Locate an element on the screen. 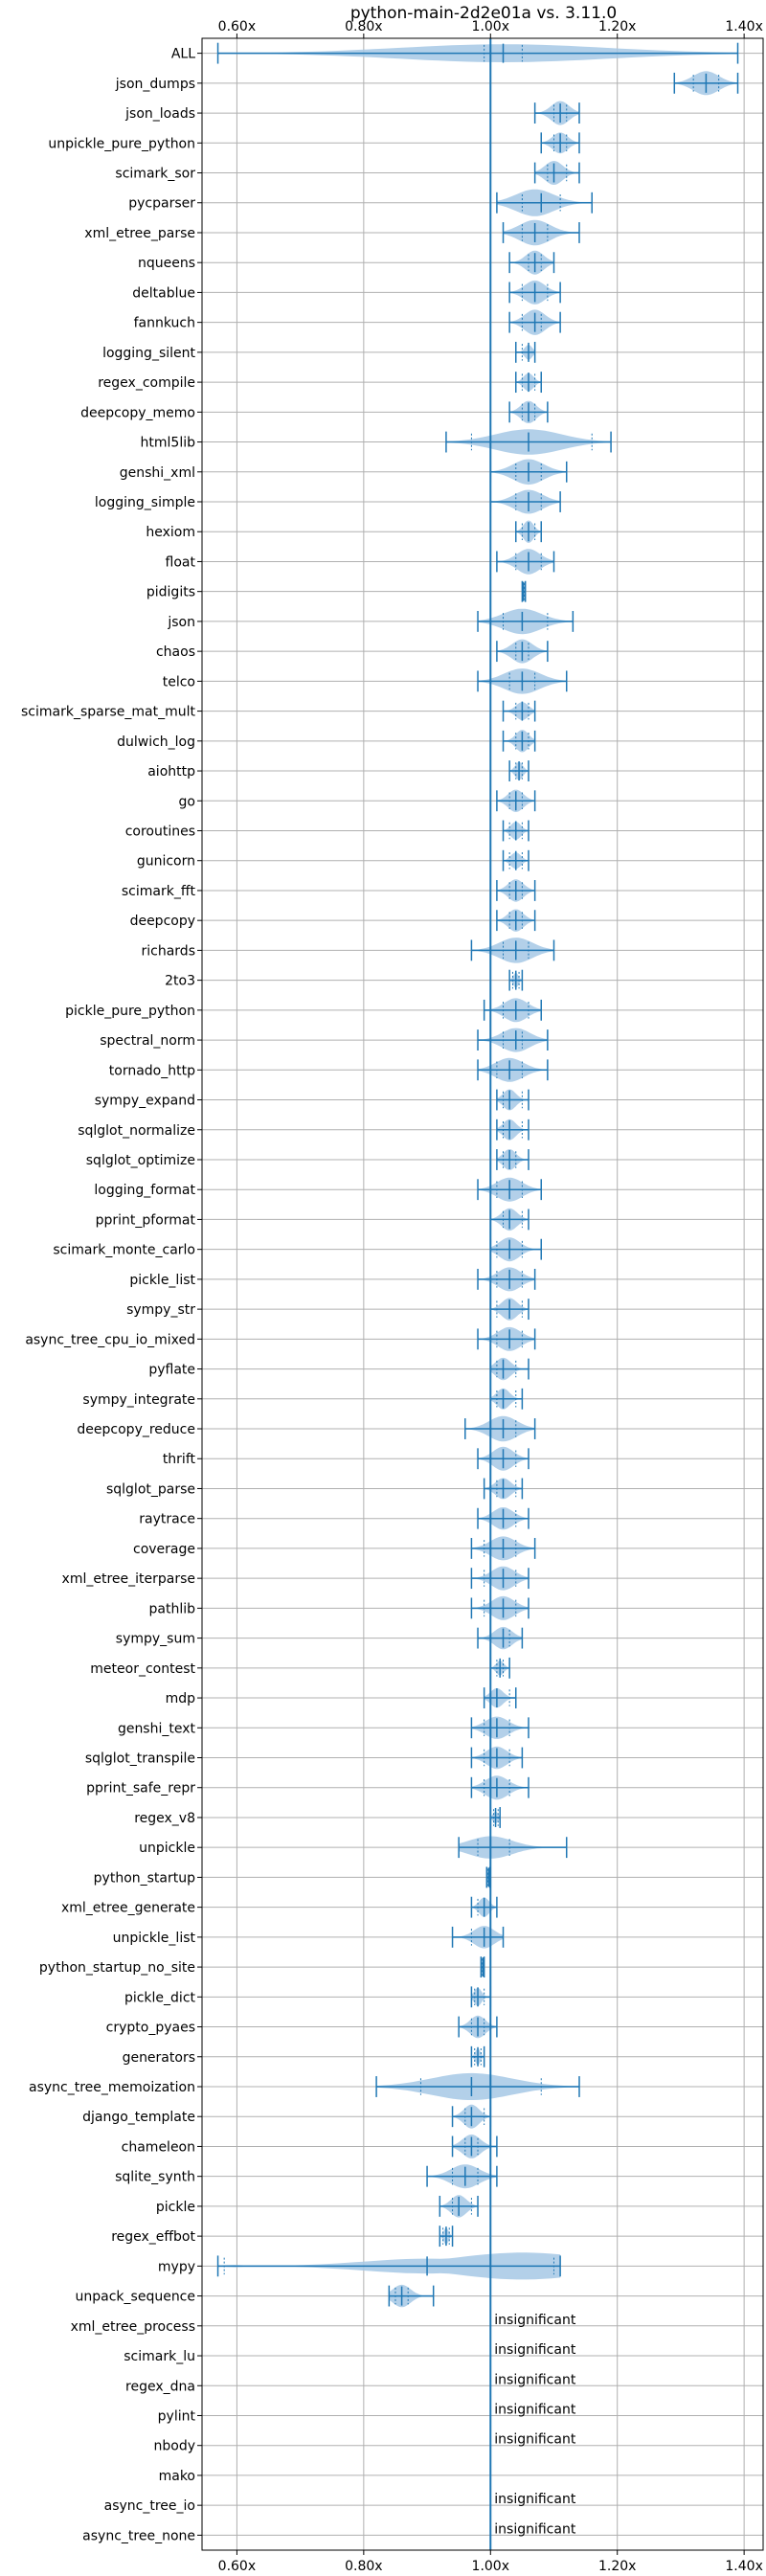 This screenshot has height=2576, width=766. benchmark-label: scimark_sparse_mat_mult is located at coordinates (108, 712).